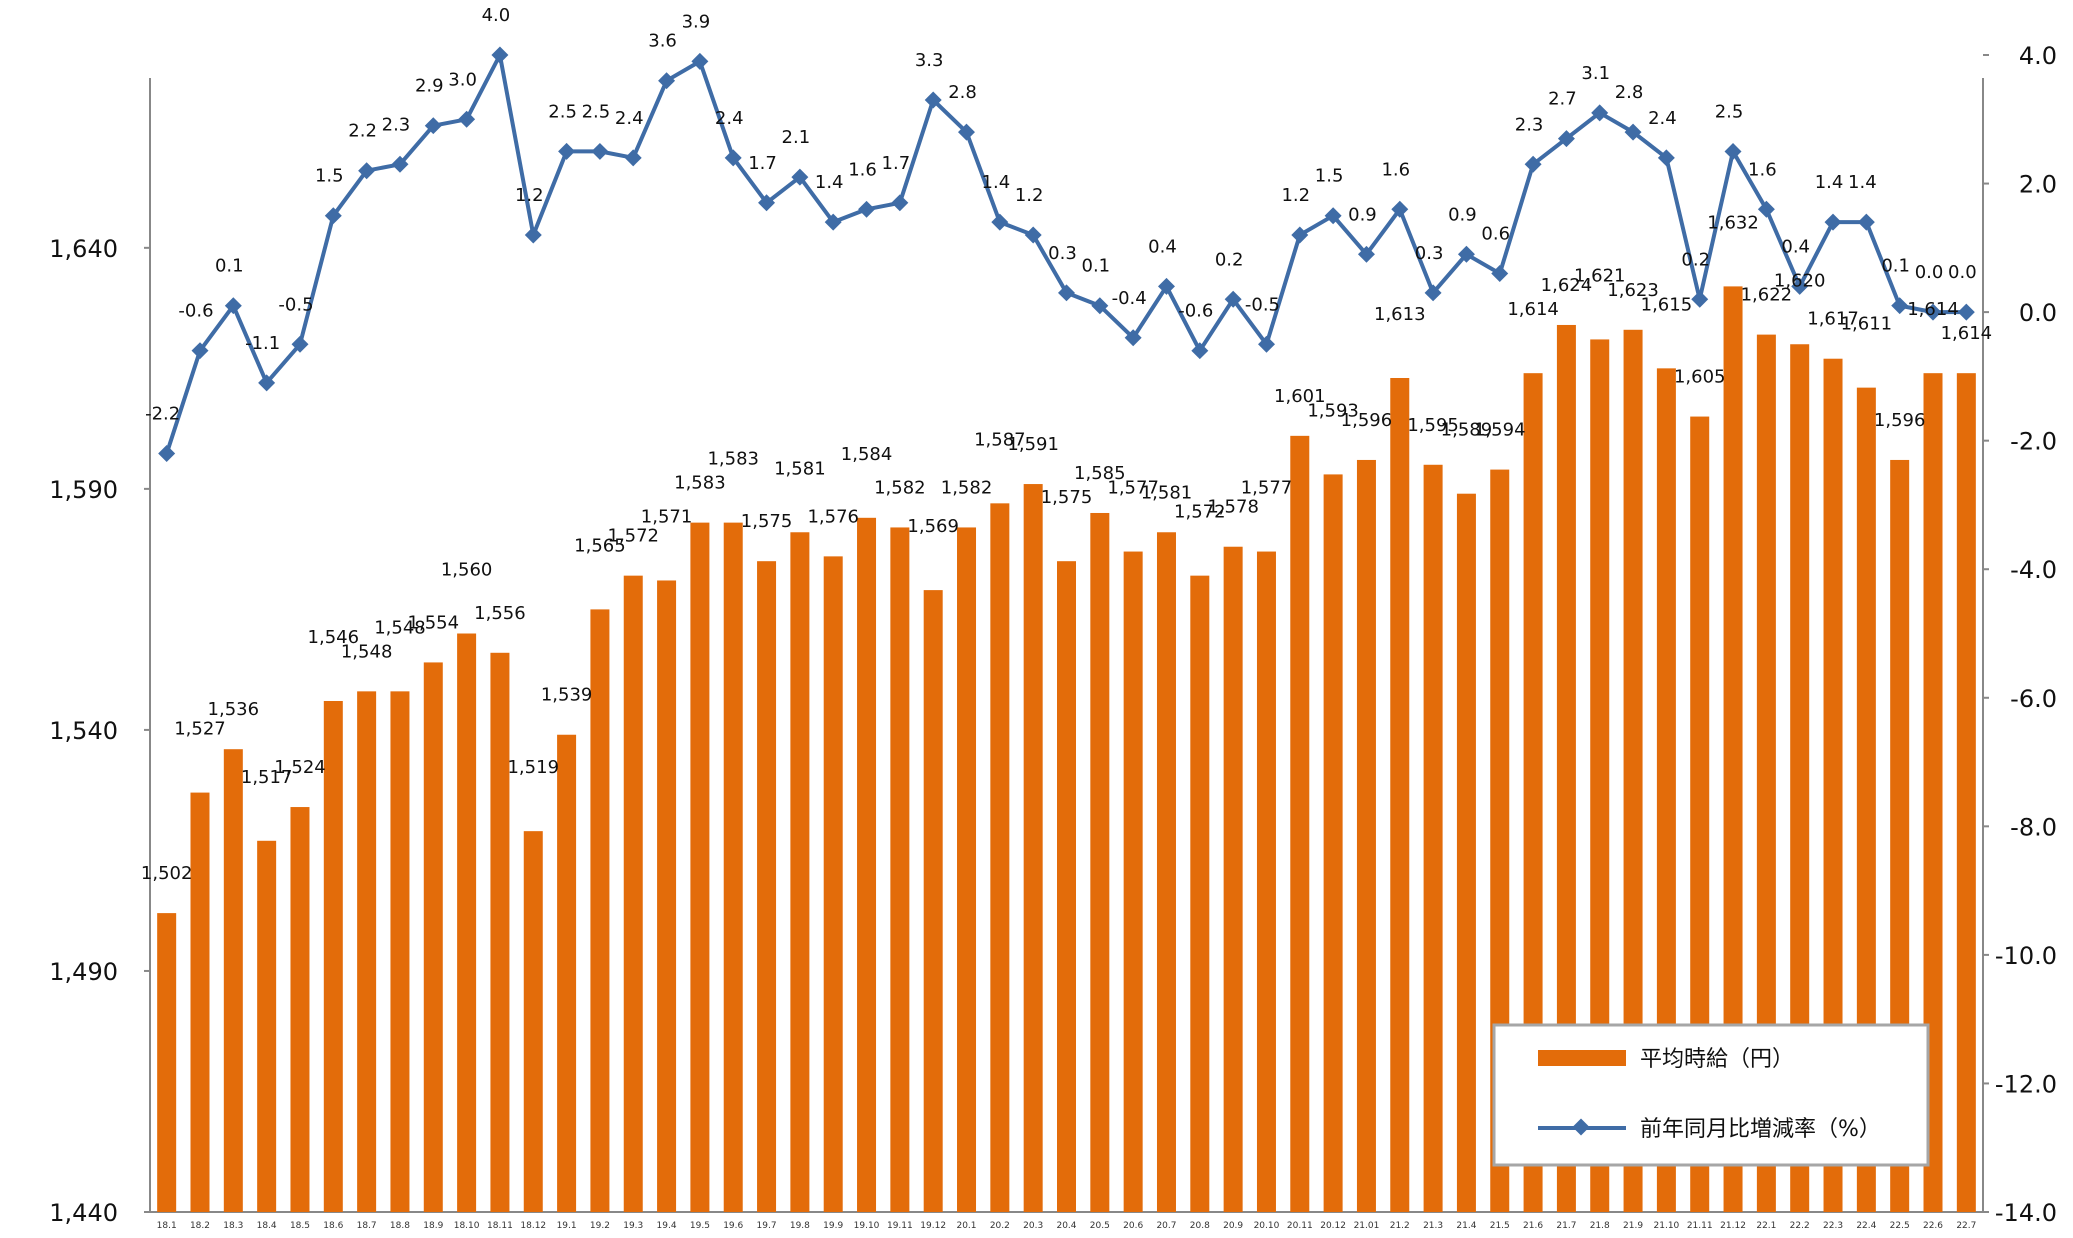 This screenshot has height=1238, width=2073. I want to click on line-data-label: 2.2, so click(362, 131).